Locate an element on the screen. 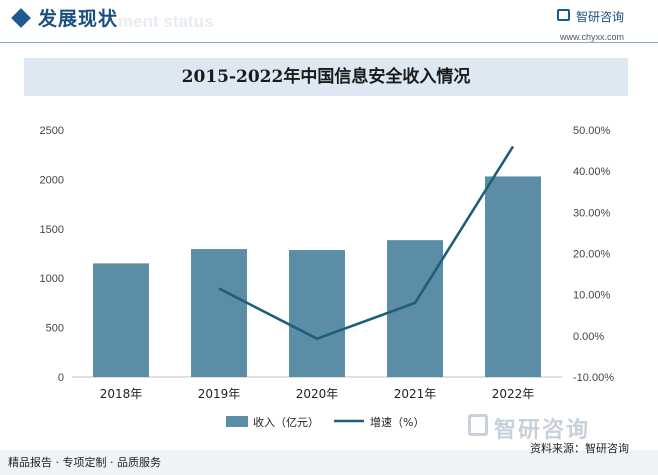  footer-tagline: 精品报告 · 专项定制 · 品质服务 is located at coordinates (84, 462).